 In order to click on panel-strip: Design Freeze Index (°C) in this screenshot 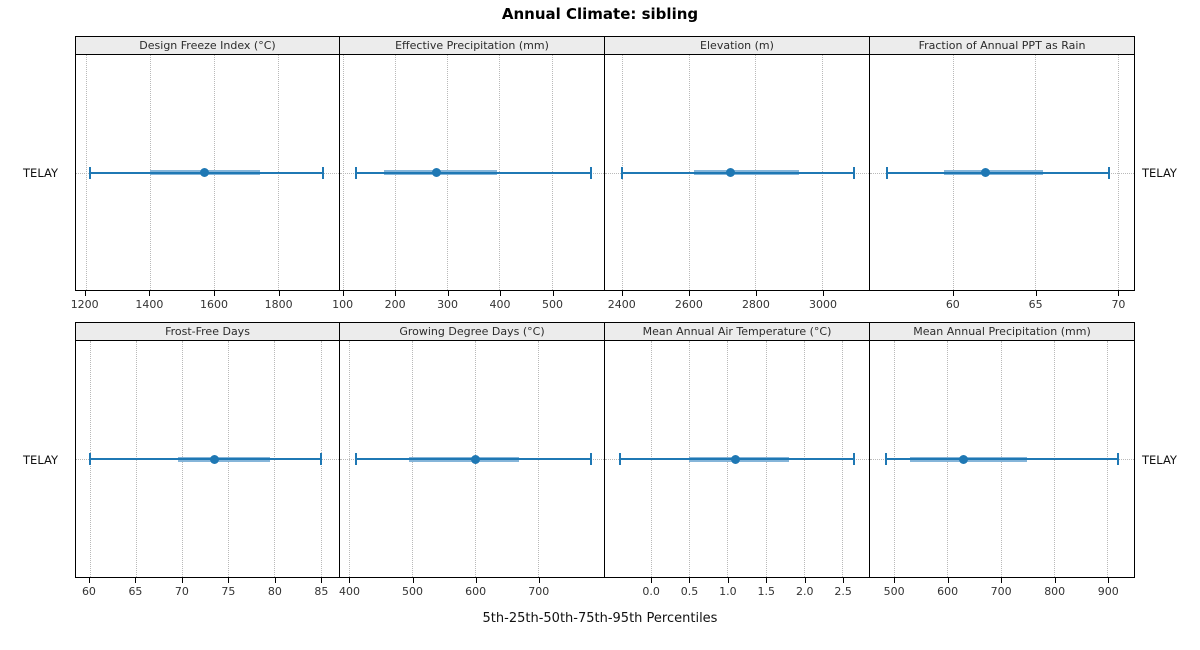, I will do `click(207, 45)`.